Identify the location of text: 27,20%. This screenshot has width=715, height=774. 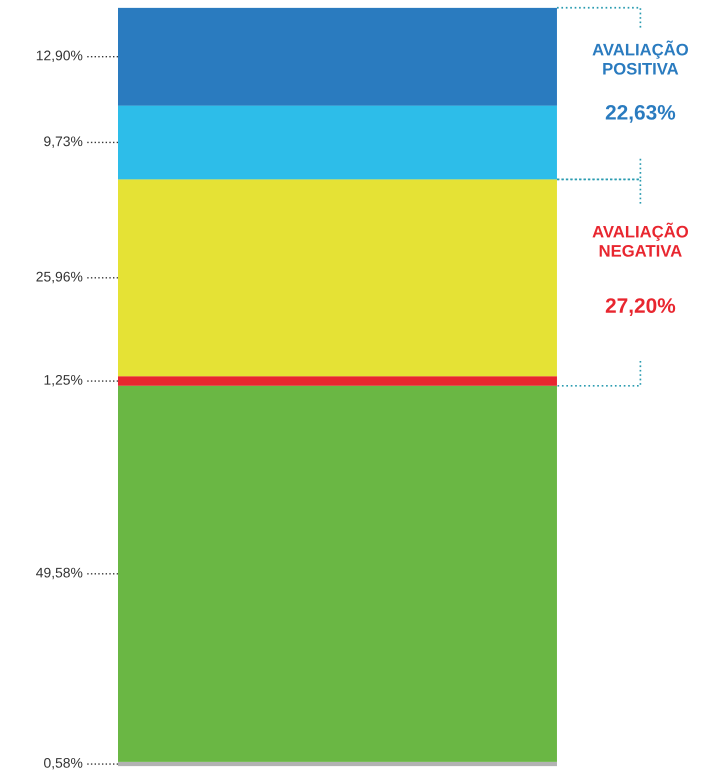
(641, 307).